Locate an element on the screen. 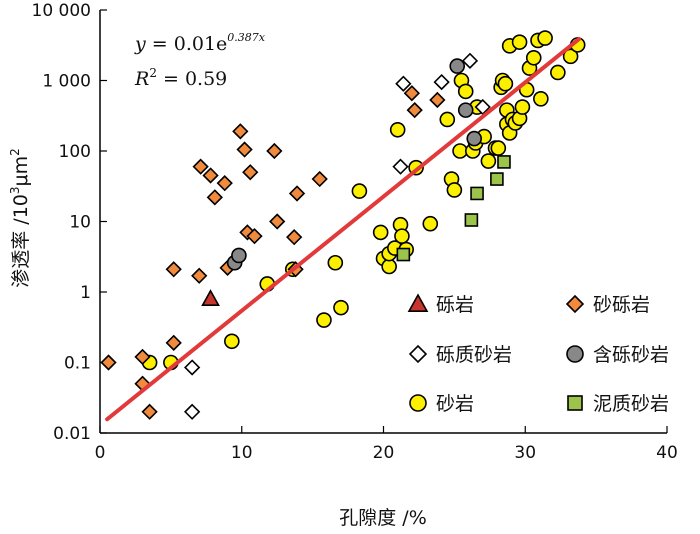 Image resolution: width=700 pixels, height=534 pixels. x-tick-label: 10 is located at coordinates (242, 453).